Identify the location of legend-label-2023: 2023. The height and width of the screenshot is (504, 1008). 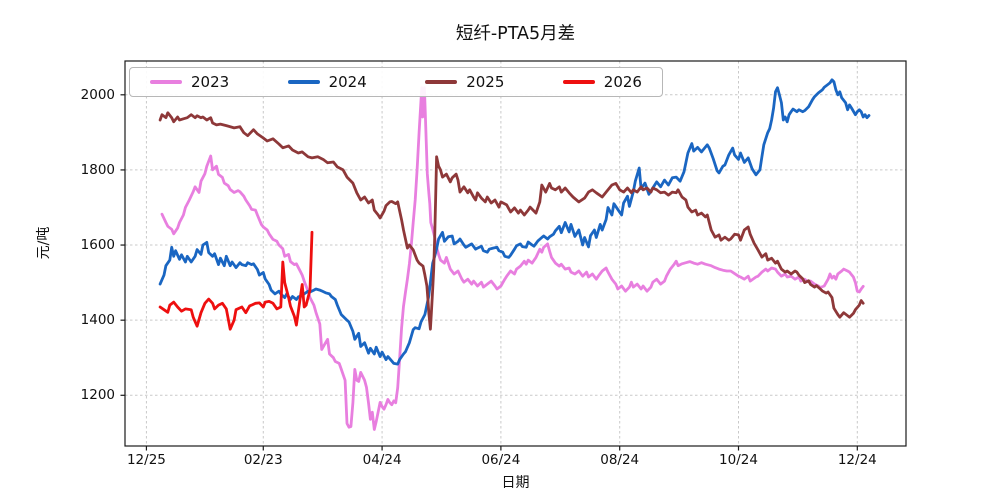
(210, 81).